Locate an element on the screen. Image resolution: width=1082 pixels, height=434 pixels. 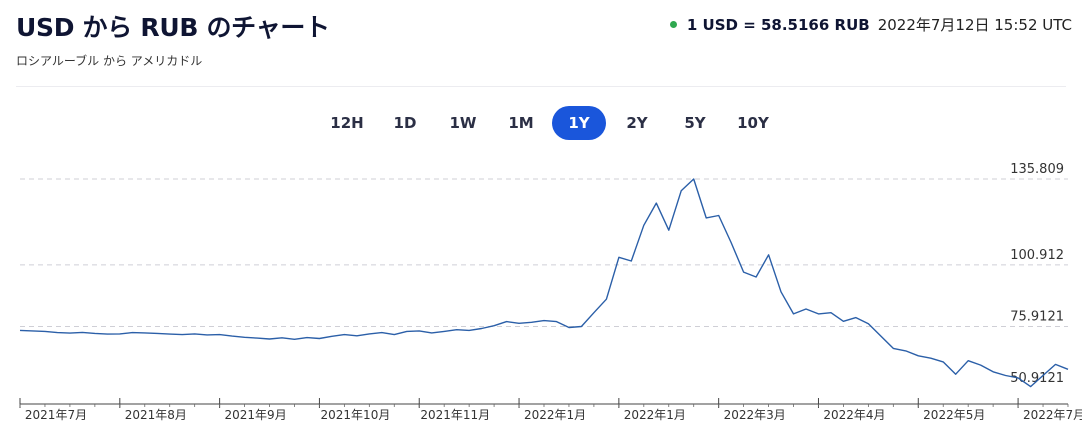
x-tick-label: 2021年10月 is located at coordinates (356, 415).